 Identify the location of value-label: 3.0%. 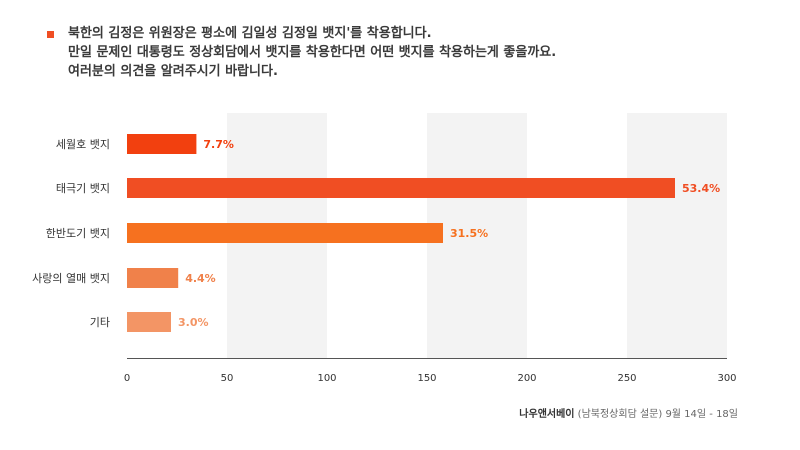
(193, 322).